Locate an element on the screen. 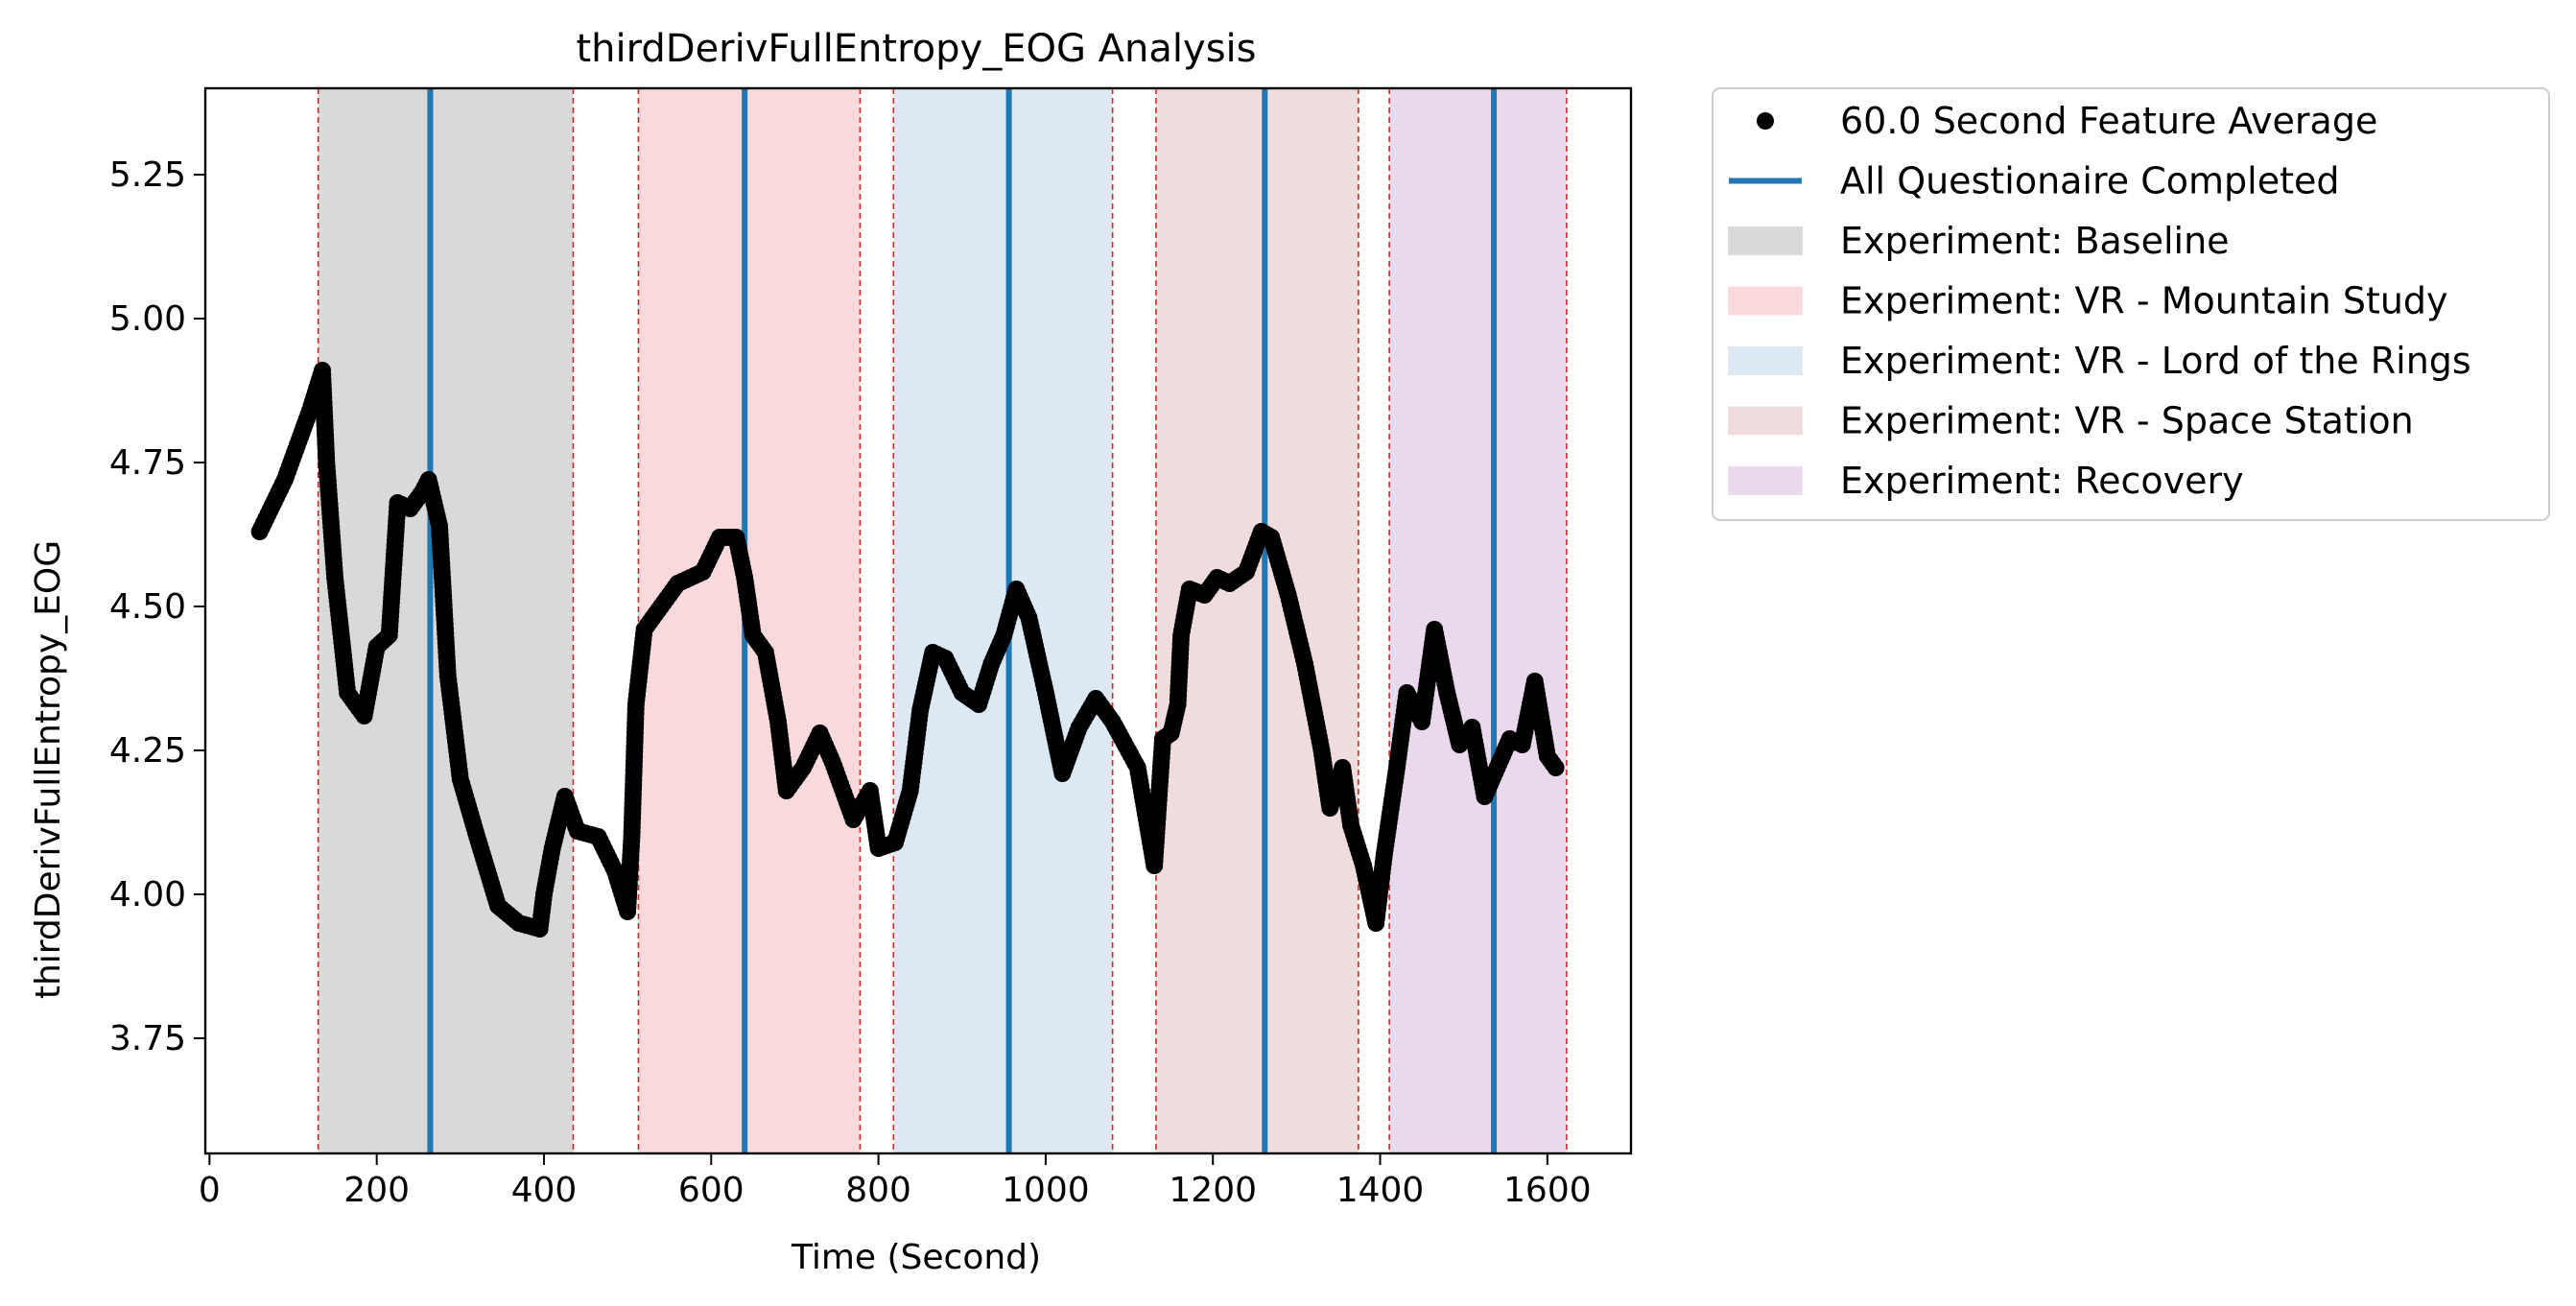 This screenshot has width=2576, height=1306. legend-label: Experiment: Recovery is located at coordinates (2042, 481).